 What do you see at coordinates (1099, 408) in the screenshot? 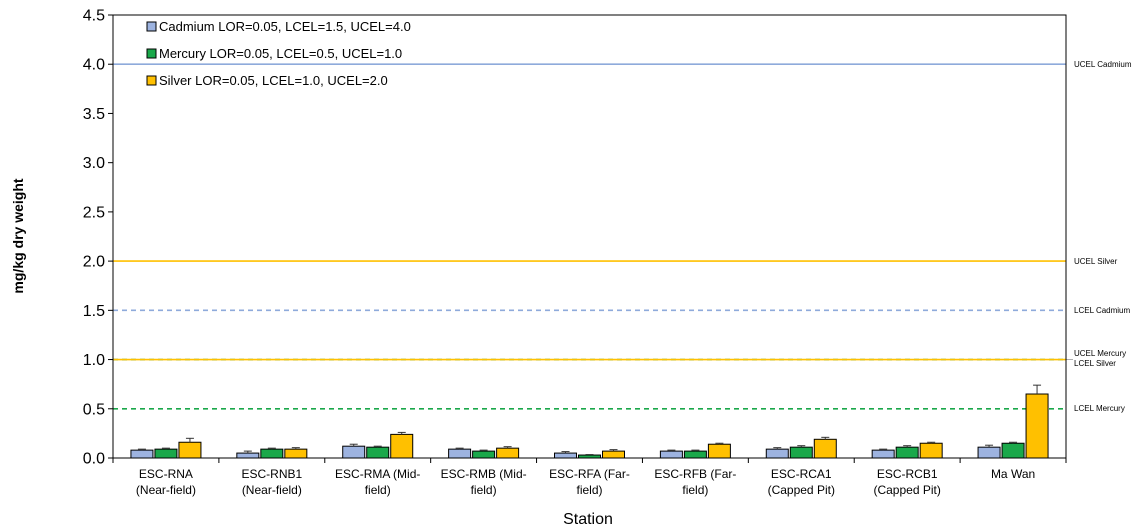
I see `reference-label-5: LCEL Mercury` at bounding box center [1099, 408].